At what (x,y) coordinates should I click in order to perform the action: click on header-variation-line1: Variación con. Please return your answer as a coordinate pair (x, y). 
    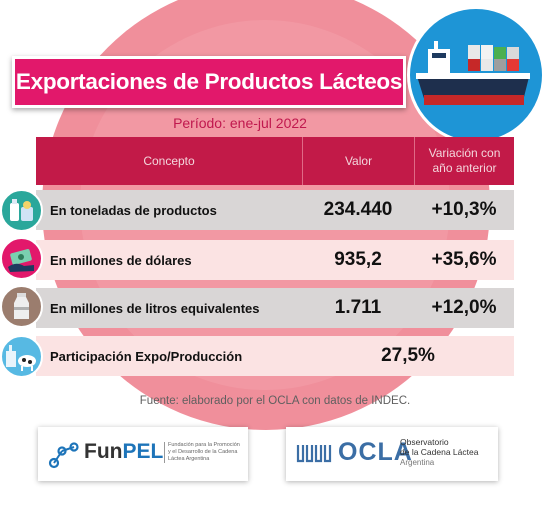
    Looking at the image, I should click on (464, 153).